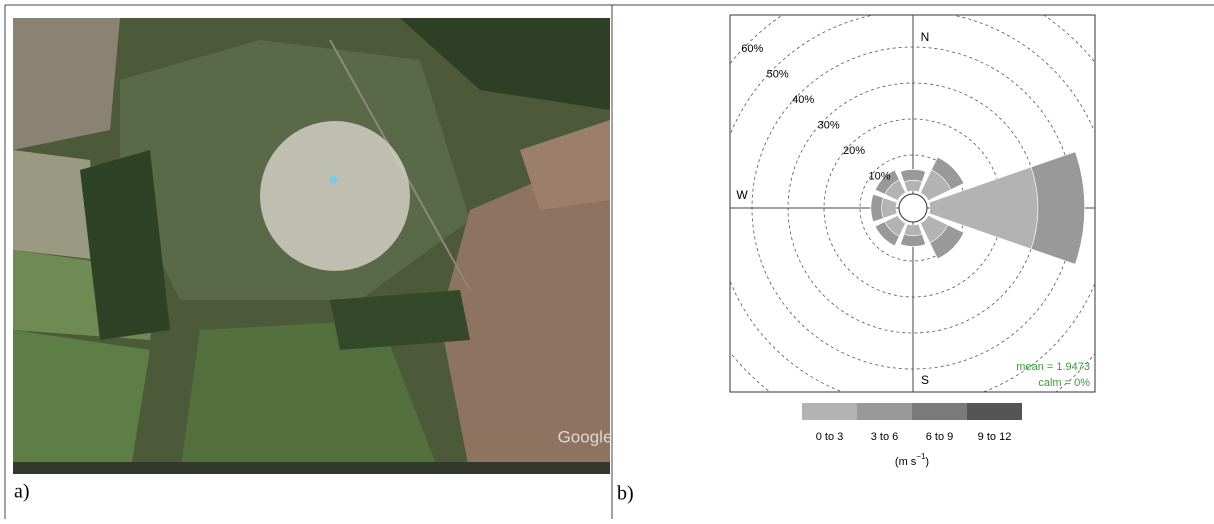 The image size is (1214, 524). What do you see at coordinates (1053, 367) in the screenshot?
I see `annotation: mean = 1.9473` at bounding box center [1053, 367].